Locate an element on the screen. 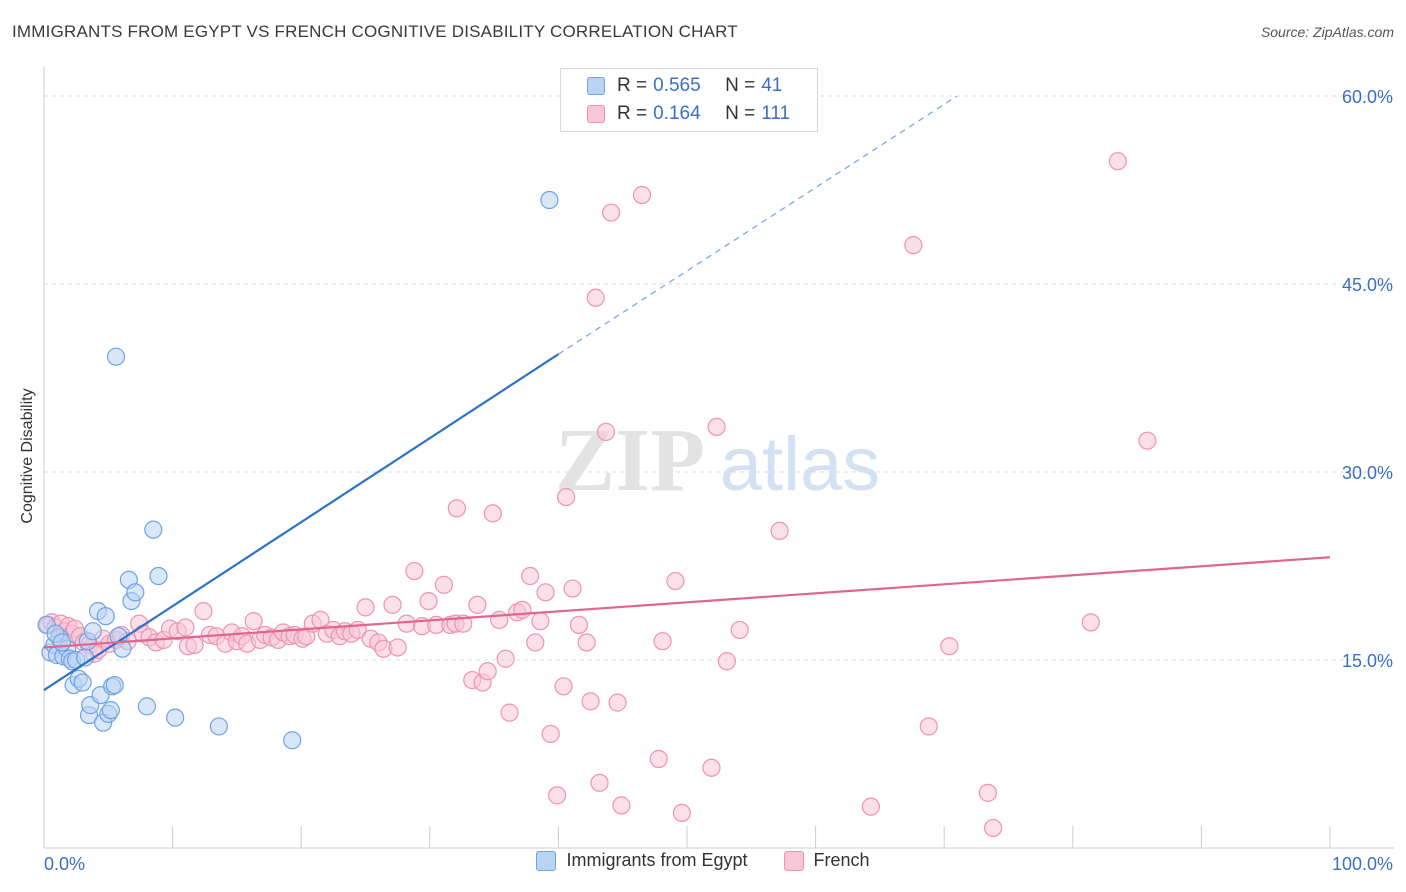  stats-legend-row-french: R = 0.164 N = 111 is located at coordinates (688, 114).